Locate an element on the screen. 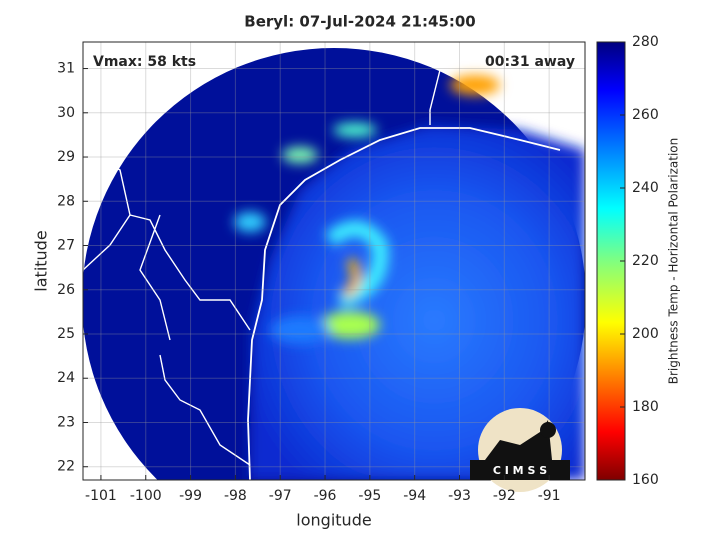 This screenshot has width=720, height=540. title: Beryl: 07-Jul-2024 21:45:00 is located at coordinates (359, 22).